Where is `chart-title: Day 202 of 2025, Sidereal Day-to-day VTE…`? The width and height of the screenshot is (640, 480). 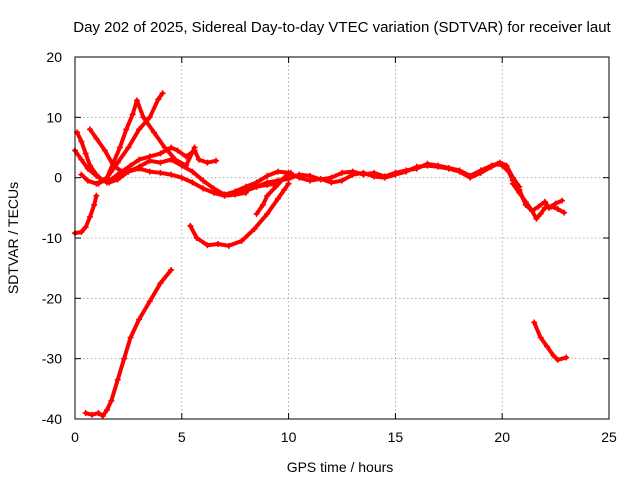
chart-title: Day 202 of 2025, Sidereal Day-to-day VTE… is located at coordinates (342, 27).